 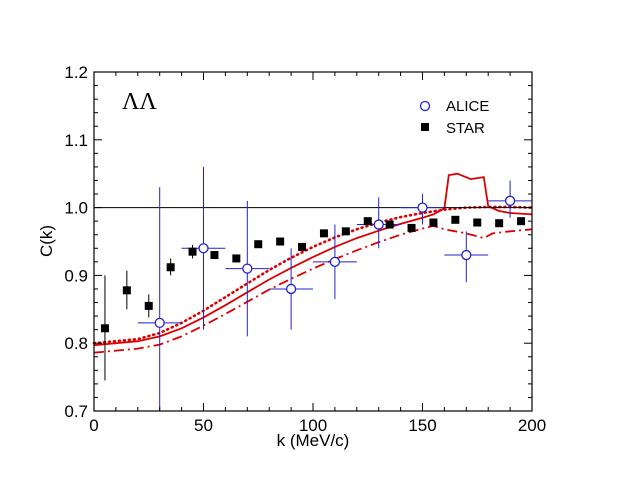 What do you see at coordinates (76, 208) in the screenshot?
I see `y-tick-label: 1.0` at bounding box center [76, 208].